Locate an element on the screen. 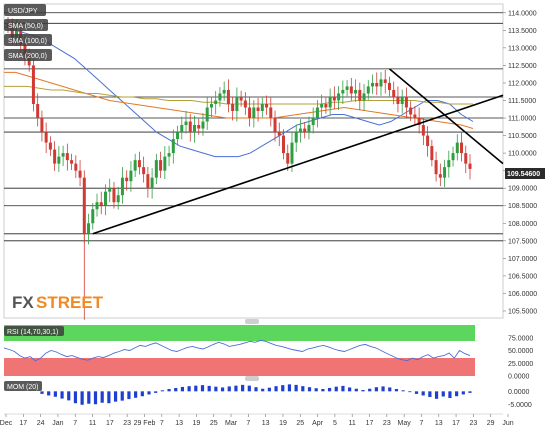 The width and height of the screenshot is (550, 428). x-tick-label: Jun is located at coordinates (507, 423).